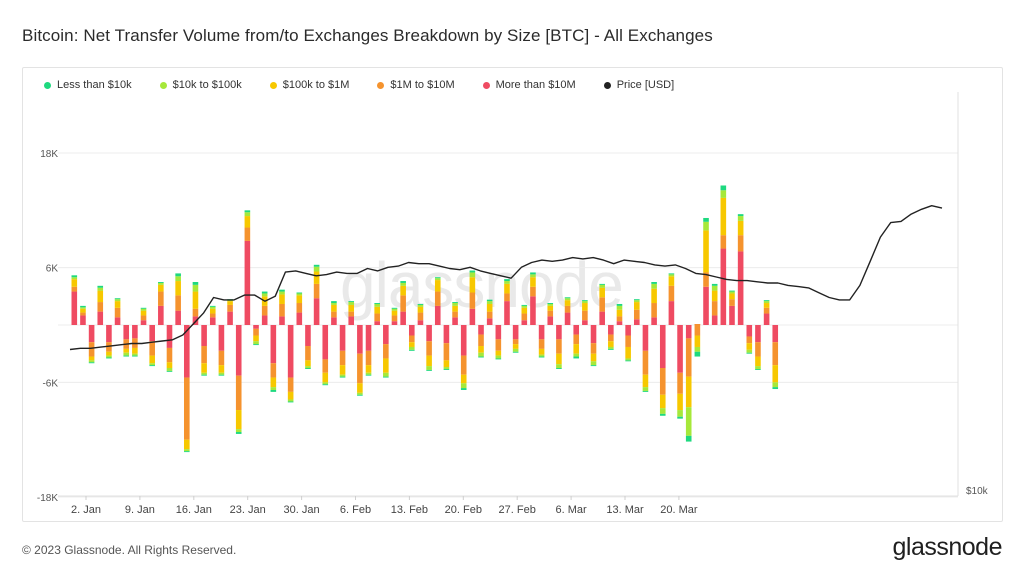  Describe the element at coordinates (309, 85) in the screenshot. I see `legend-item-100k-1m: $100k to $1M` at that location.